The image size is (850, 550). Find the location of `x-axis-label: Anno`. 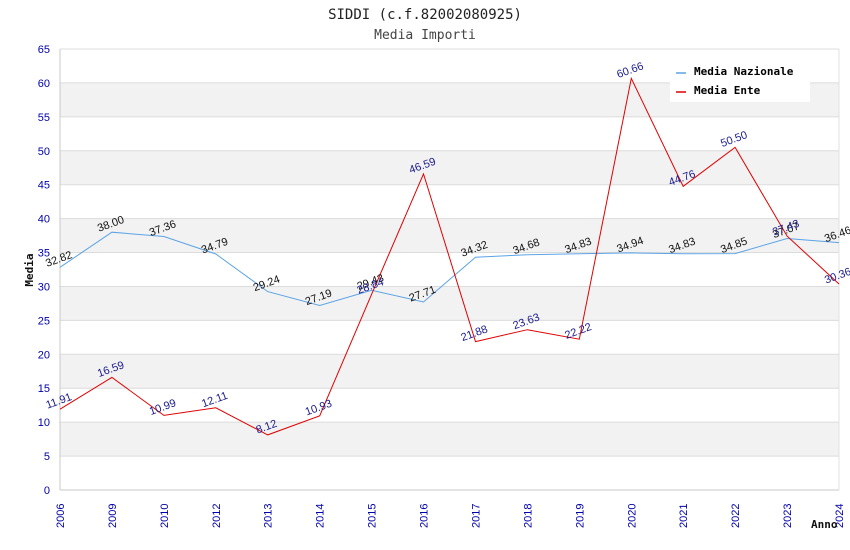

x-axis-label: Anno is located at coordinates (824, 524).